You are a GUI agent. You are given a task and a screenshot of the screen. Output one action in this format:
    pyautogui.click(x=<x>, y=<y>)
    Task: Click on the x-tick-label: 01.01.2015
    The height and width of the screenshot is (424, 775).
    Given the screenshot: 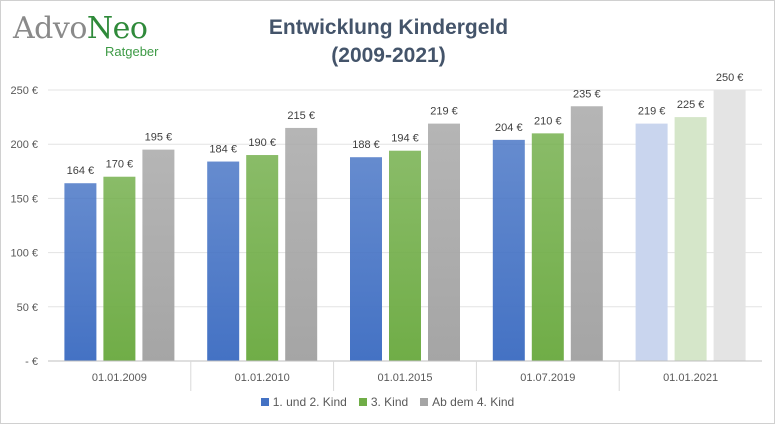 What is the action you would take?
    pyautogui.click(x=404, y=378)
    